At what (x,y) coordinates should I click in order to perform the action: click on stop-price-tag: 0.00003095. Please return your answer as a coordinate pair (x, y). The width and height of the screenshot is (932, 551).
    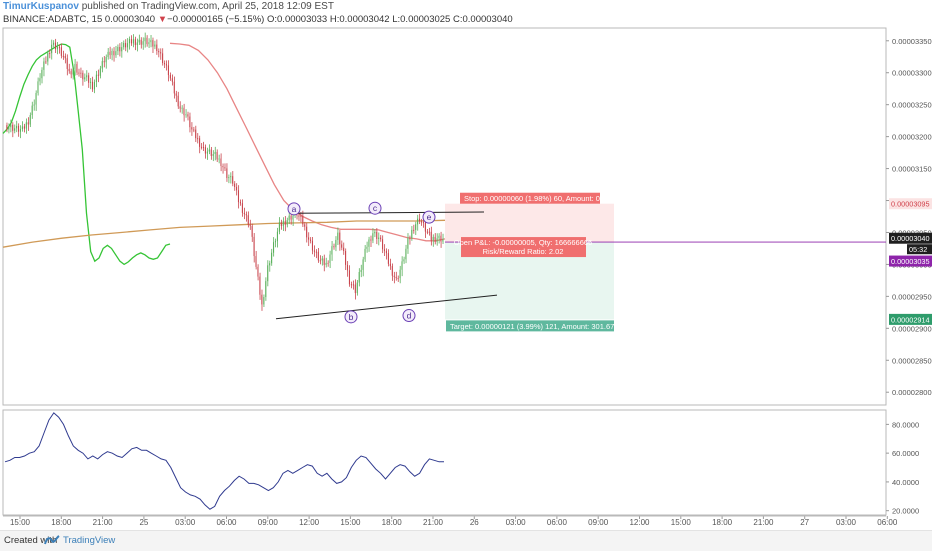
    Looking at the image, I should click on (910, 204).